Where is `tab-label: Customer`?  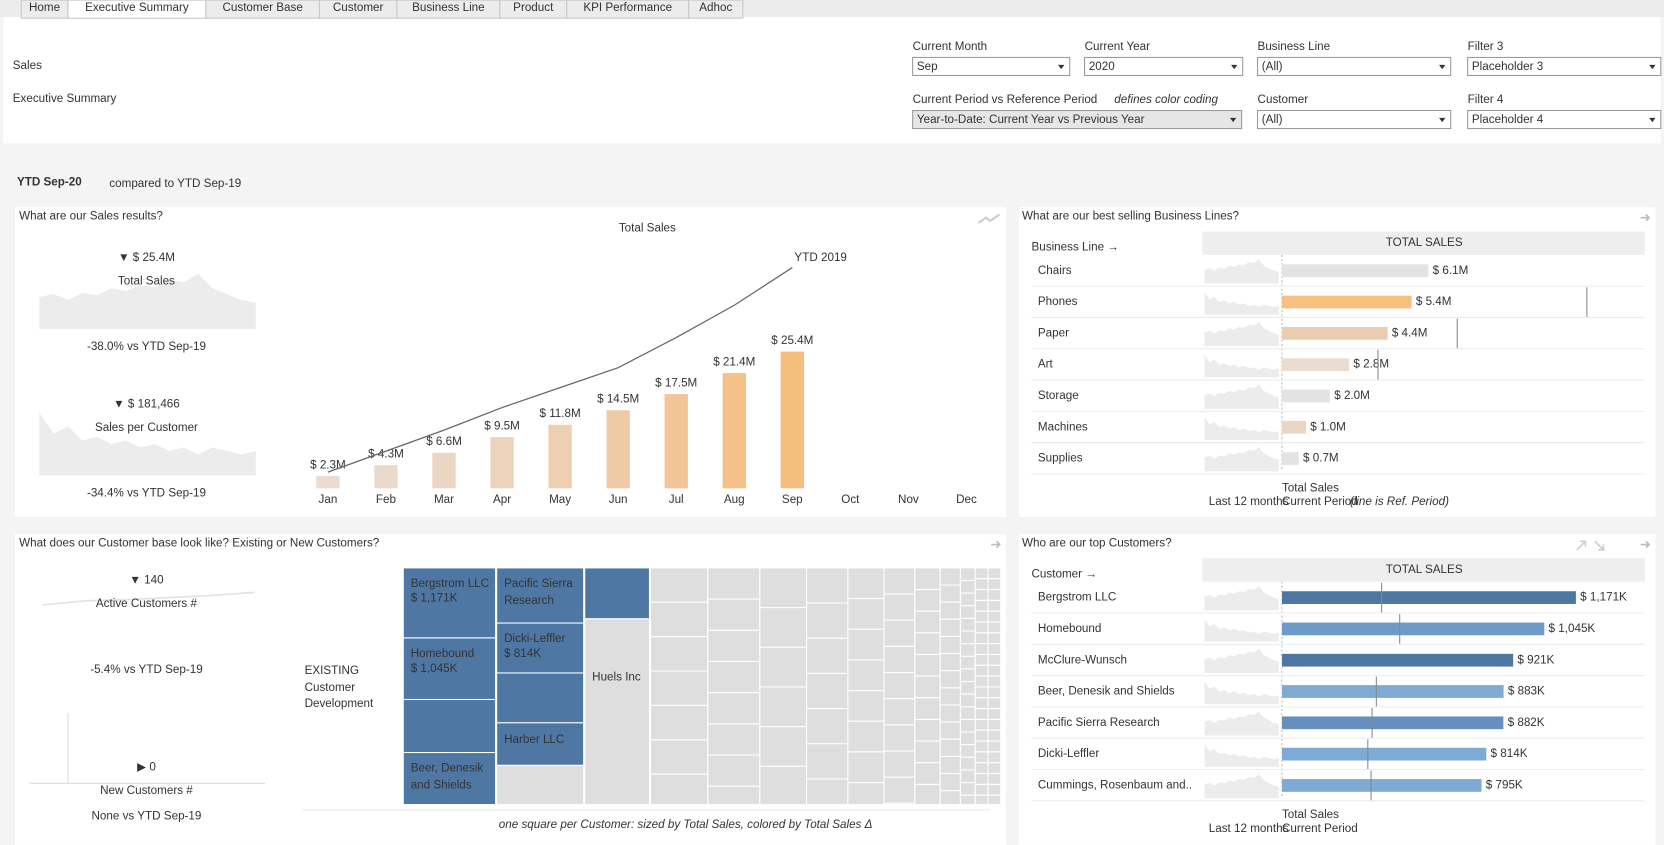 tab-label: Customer is located at coordinates (358, 7).